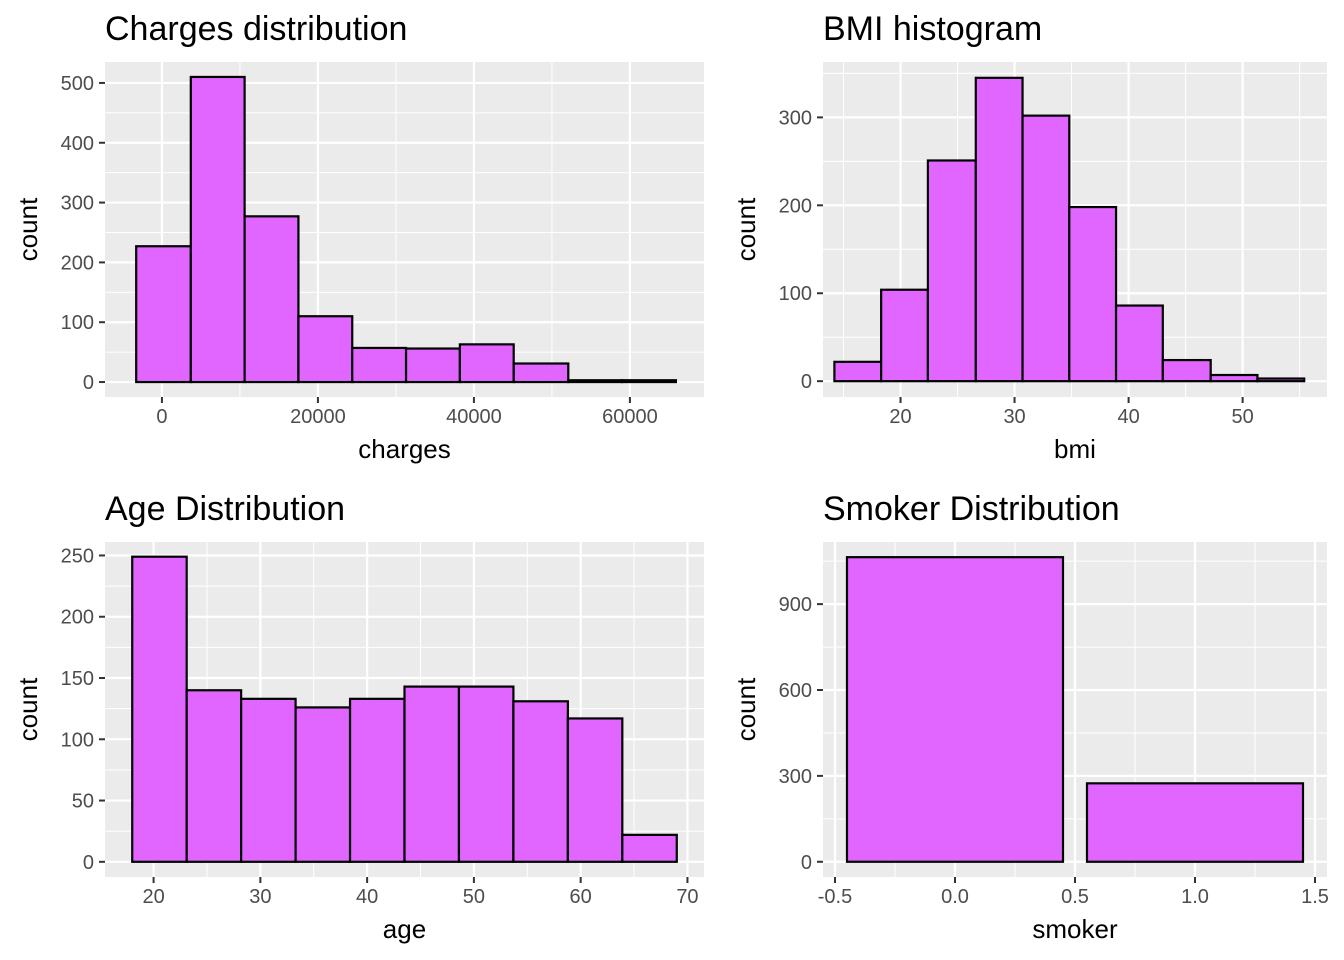  What do you see at coordinates (795, 777) in the screenshot?
I see `smoker-y-tick-label: 300` at bounding box center [795, 777].